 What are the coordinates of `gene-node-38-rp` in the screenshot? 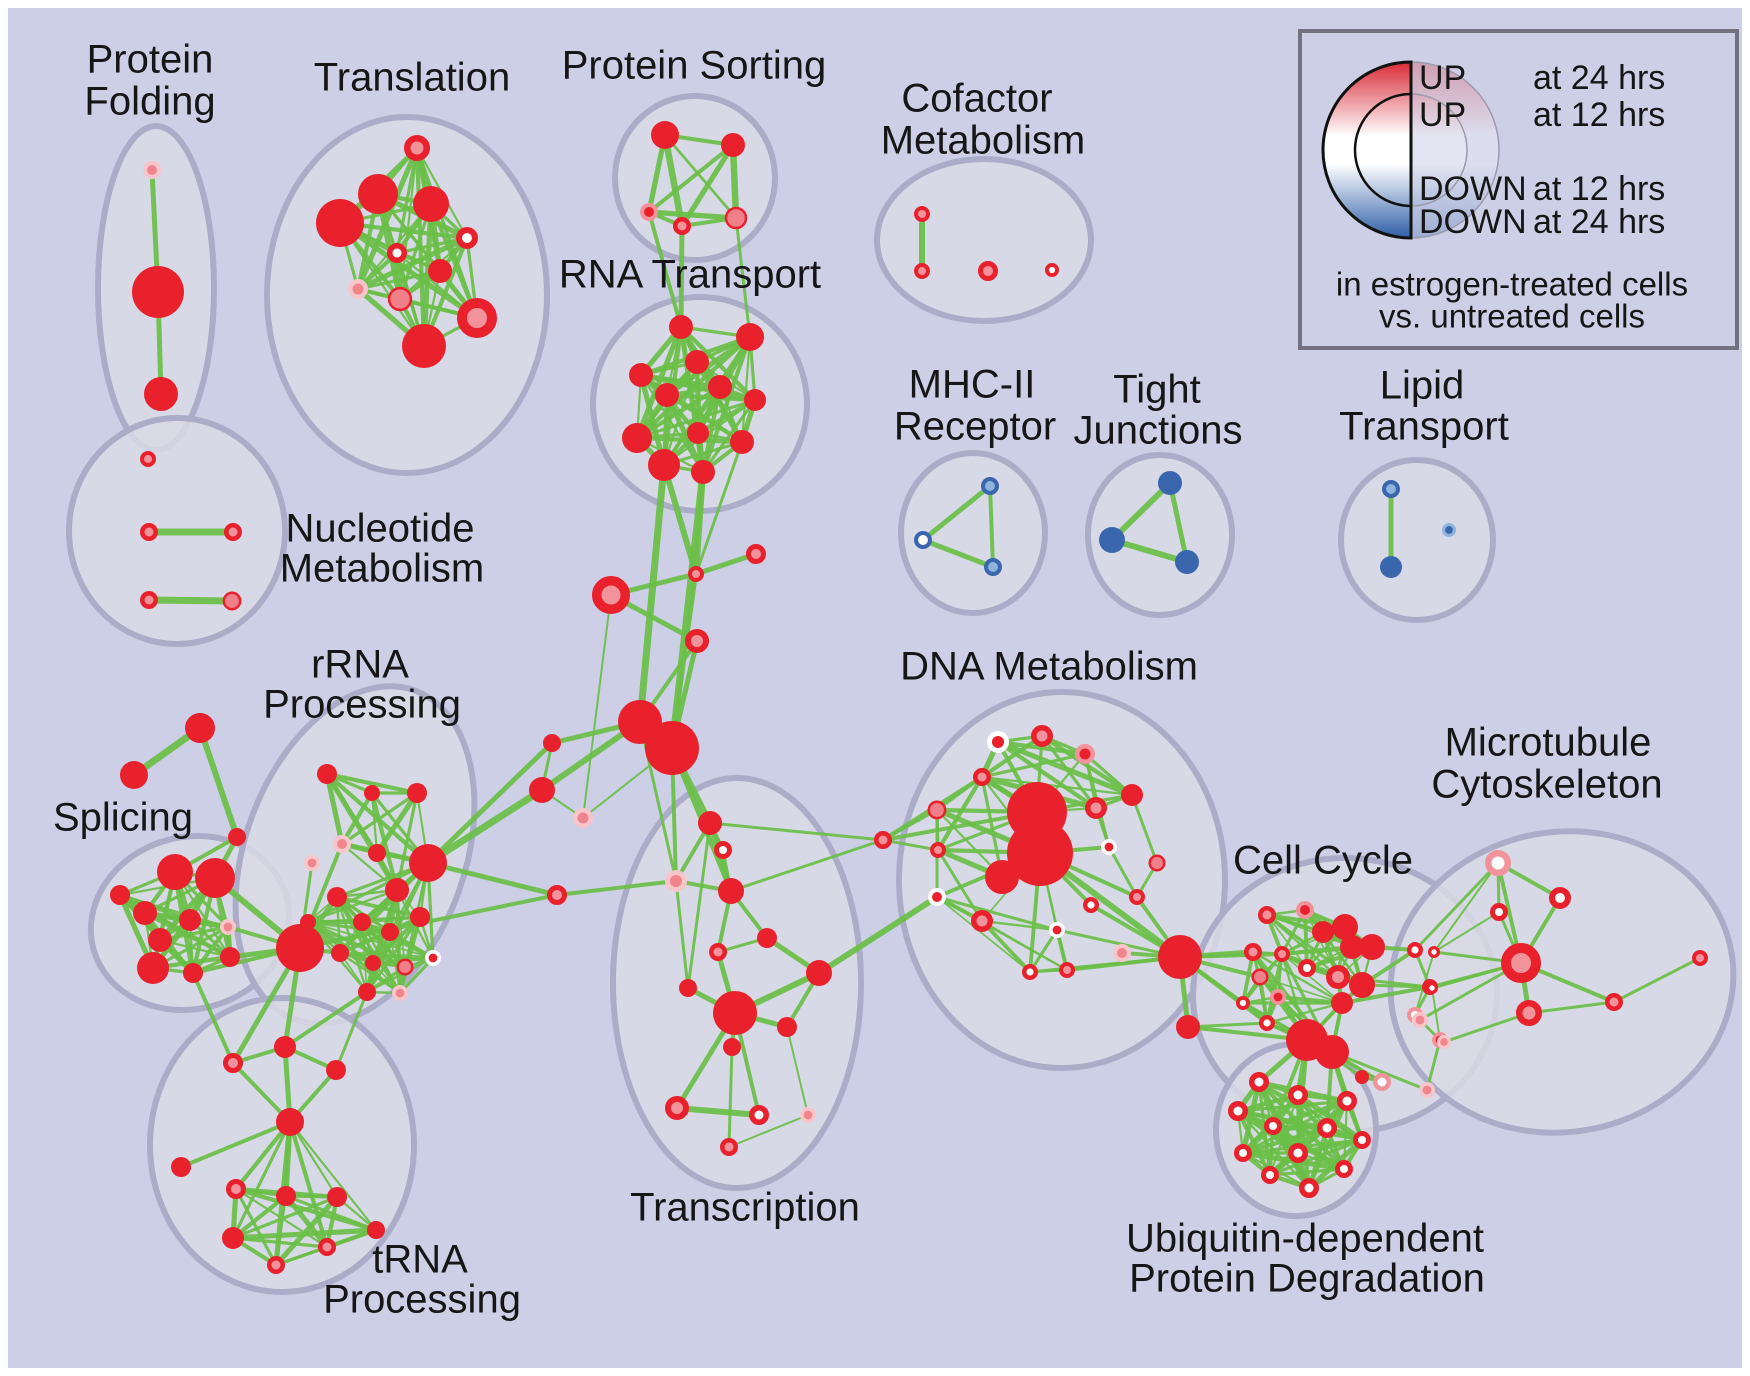 It's located at (697, 641).